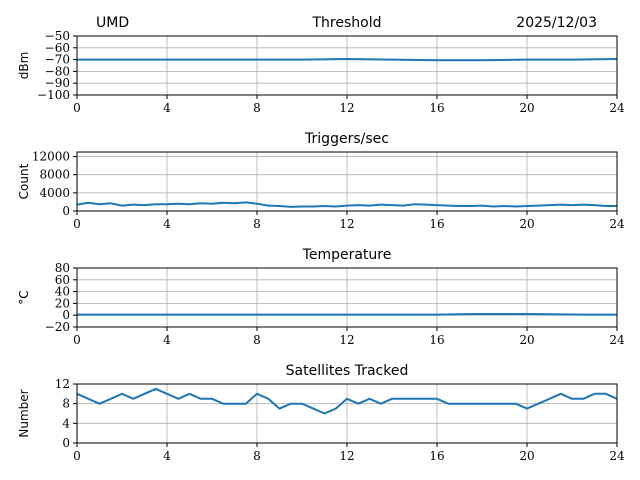 This screenshot has width=640, height=480. I want to click on date-label: 2025/12/03, so click(556, 23).